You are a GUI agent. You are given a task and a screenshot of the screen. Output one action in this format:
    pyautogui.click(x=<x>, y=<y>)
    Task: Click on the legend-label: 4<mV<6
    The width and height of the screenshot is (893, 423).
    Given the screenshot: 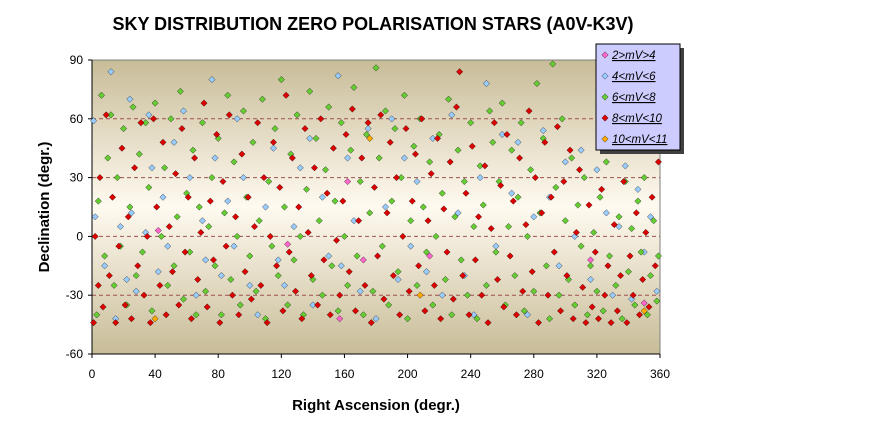 What is the action you would take?
    pyautogui.click(x=634, y=77)
    